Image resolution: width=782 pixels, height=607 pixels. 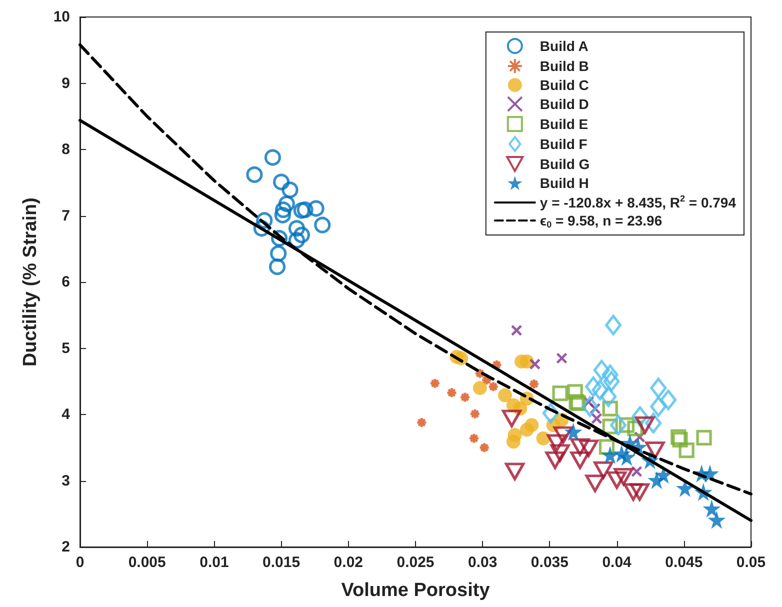 I want to click on y-tick-label: 8, so click(x=66, y=149).